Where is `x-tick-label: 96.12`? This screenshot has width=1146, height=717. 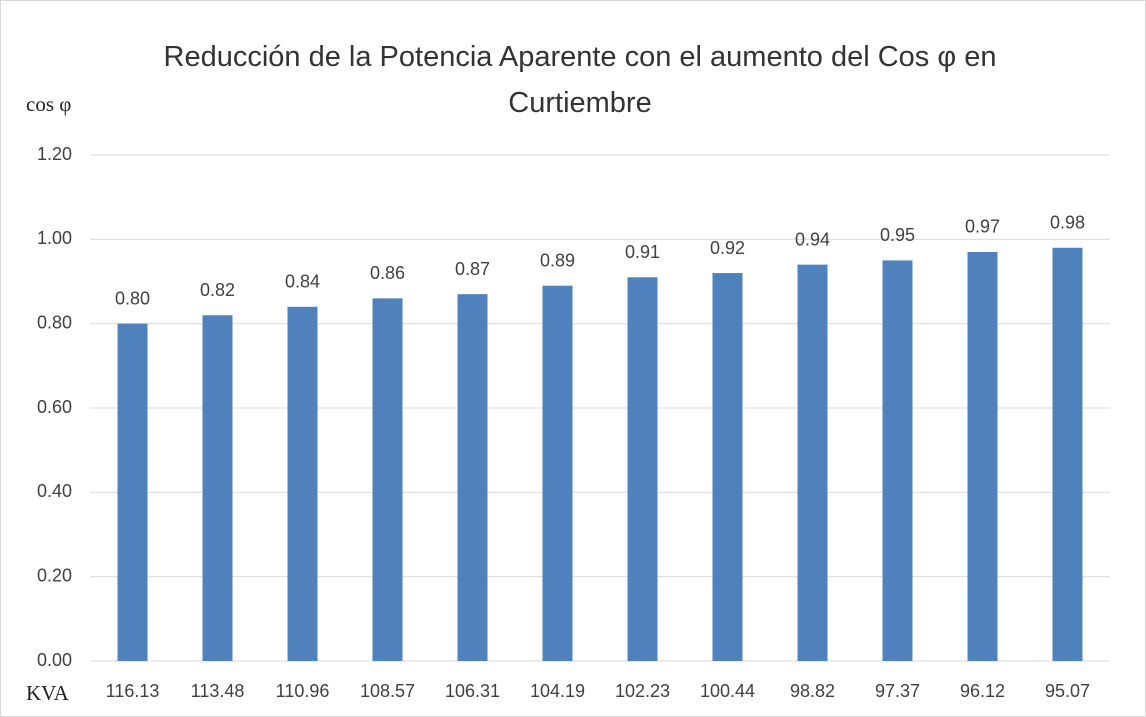 x-tick-label: 96.12 is located at coordinates (982, 691).